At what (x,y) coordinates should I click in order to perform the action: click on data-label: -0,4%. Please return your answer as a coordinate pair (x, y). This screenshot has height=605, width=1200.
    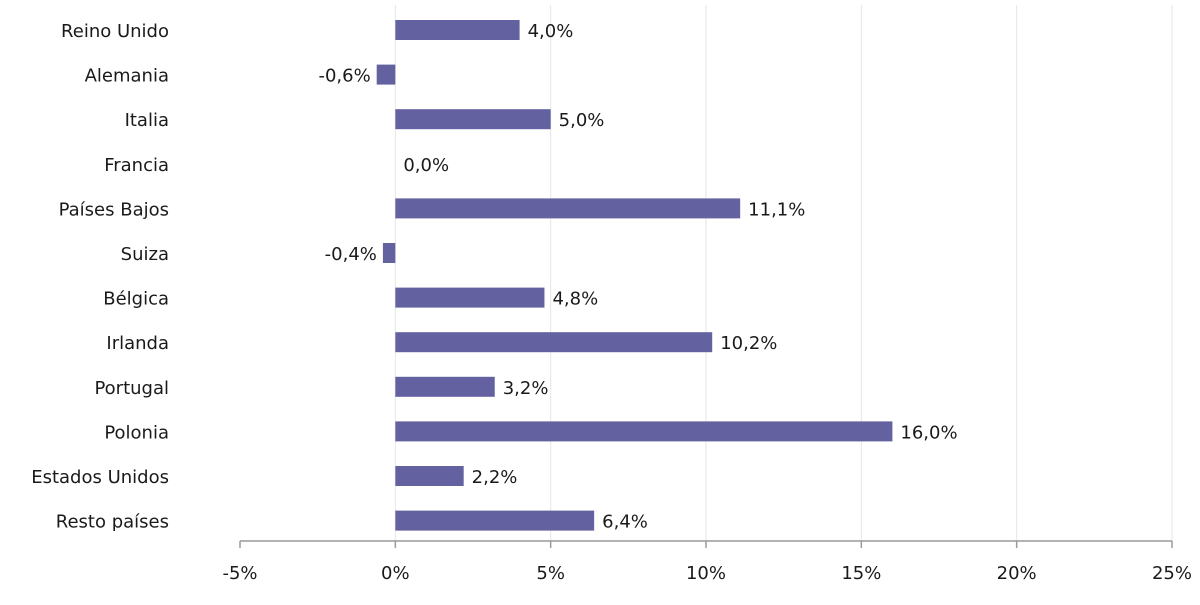
    Looking at the image, I should click on (351, 254).